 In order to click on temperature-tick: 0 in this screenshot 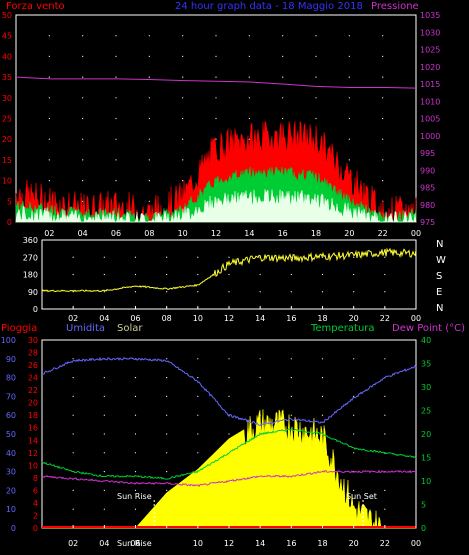, I will do `click(423, 528)`.